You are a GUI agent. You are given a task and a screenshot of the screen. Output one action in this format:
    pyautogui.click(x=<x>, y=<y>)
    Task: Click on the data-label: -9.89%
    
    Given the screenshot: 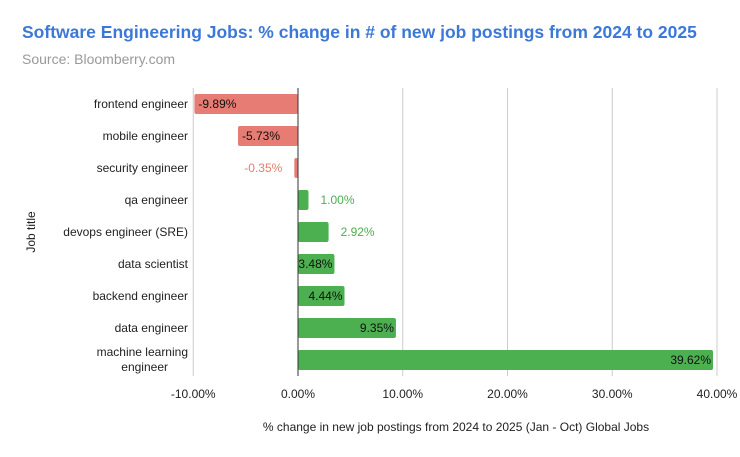 What is the action you would take?
    pyautogui.click(x=217, y=104)
    